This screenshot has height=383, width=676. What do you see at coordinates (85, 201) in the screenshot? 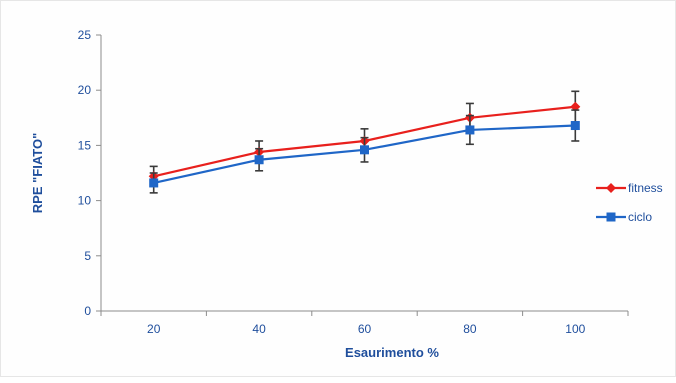
I see `y-tick-label: 10` at bounding box center [85, 201].